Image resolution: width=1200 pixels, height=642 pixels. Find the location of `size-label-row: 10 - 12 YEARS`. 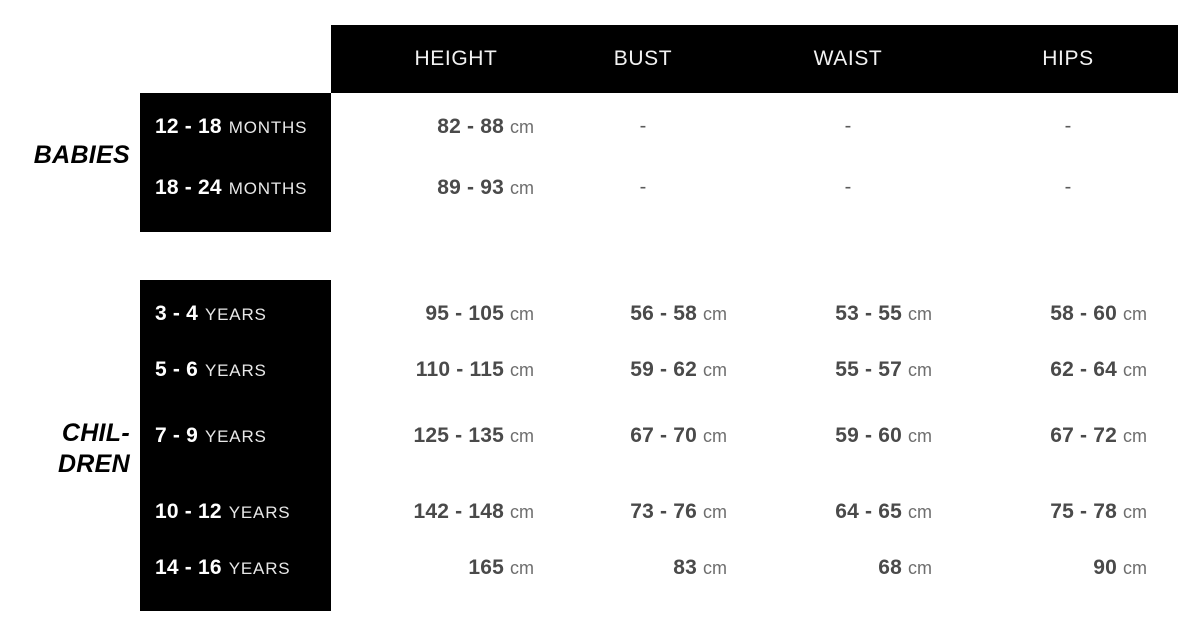

size-label-row: 10 - 12 YEARS is located at coordinates (222, 514).